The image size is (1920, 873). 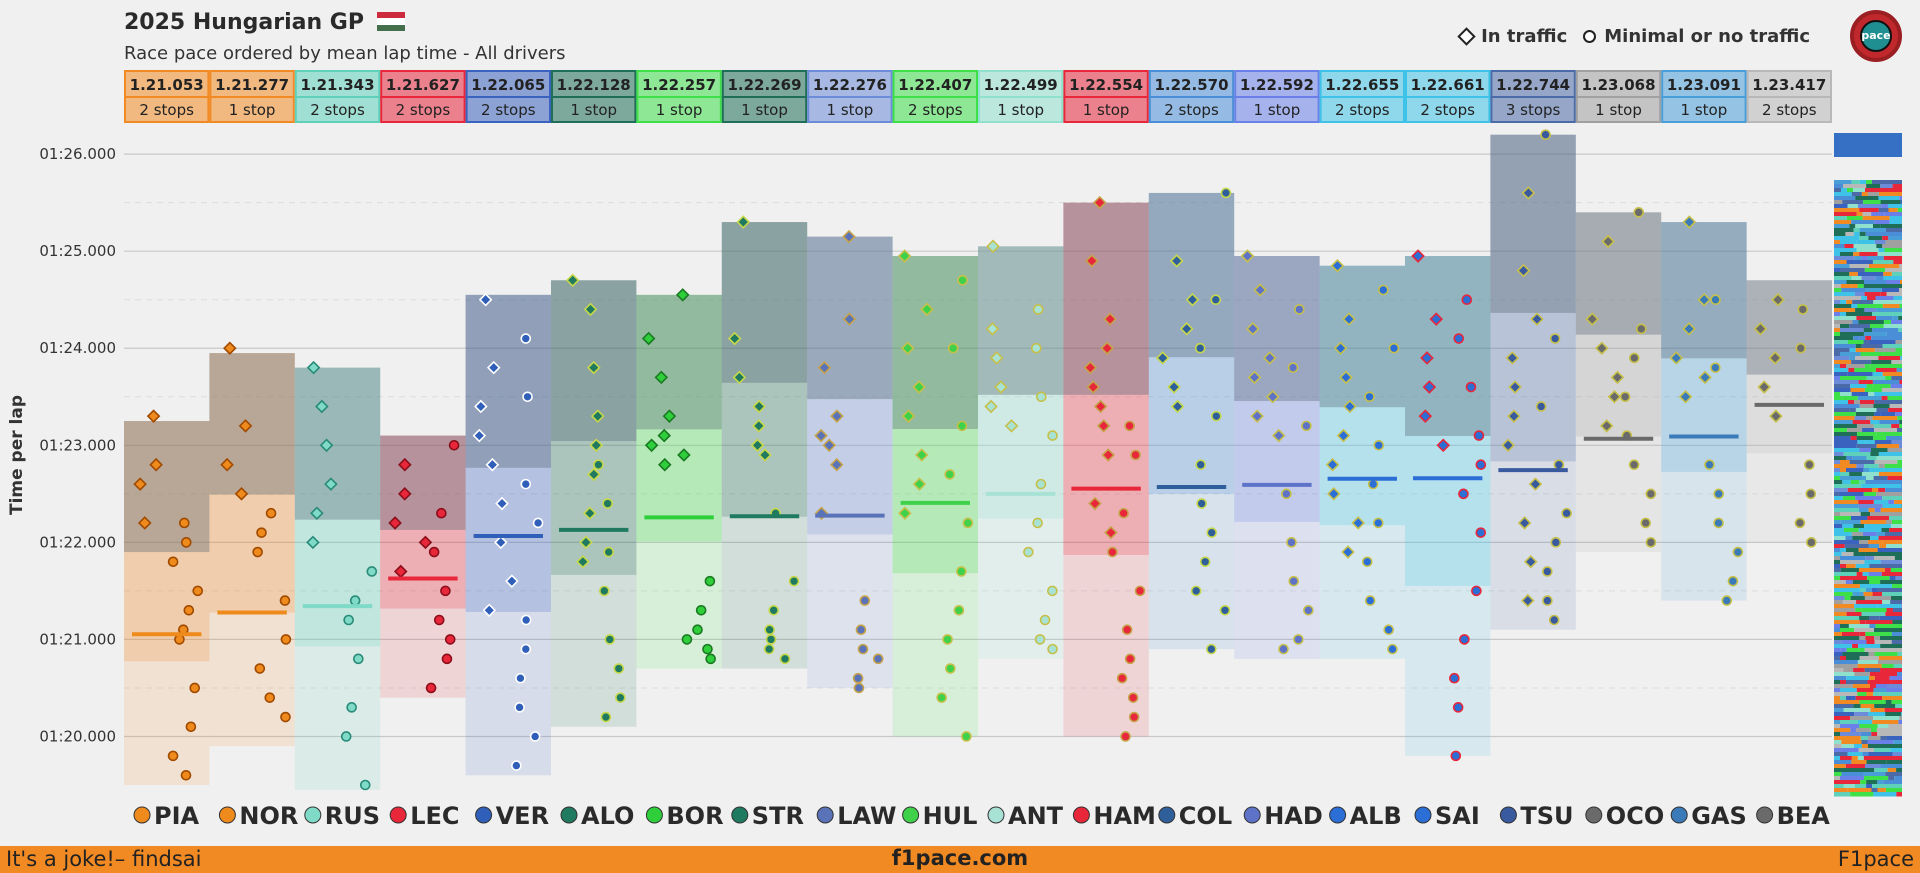 What do you see at coordinates (391, 21) in the screenshot?
I see `hungary-flag-icon` at bounding box center [391, 21].